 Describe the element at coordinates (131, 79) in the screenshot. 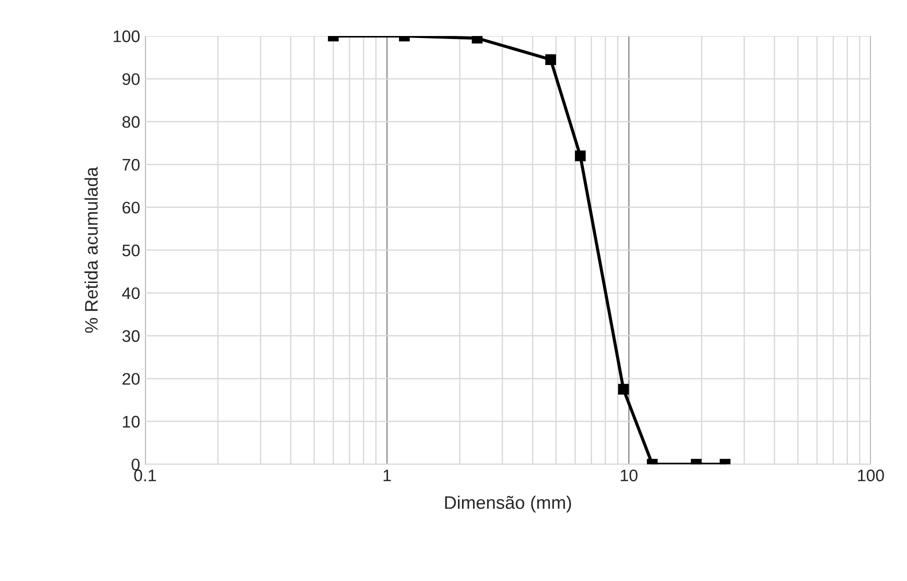

I see `y-tick-label: 90` at that location.